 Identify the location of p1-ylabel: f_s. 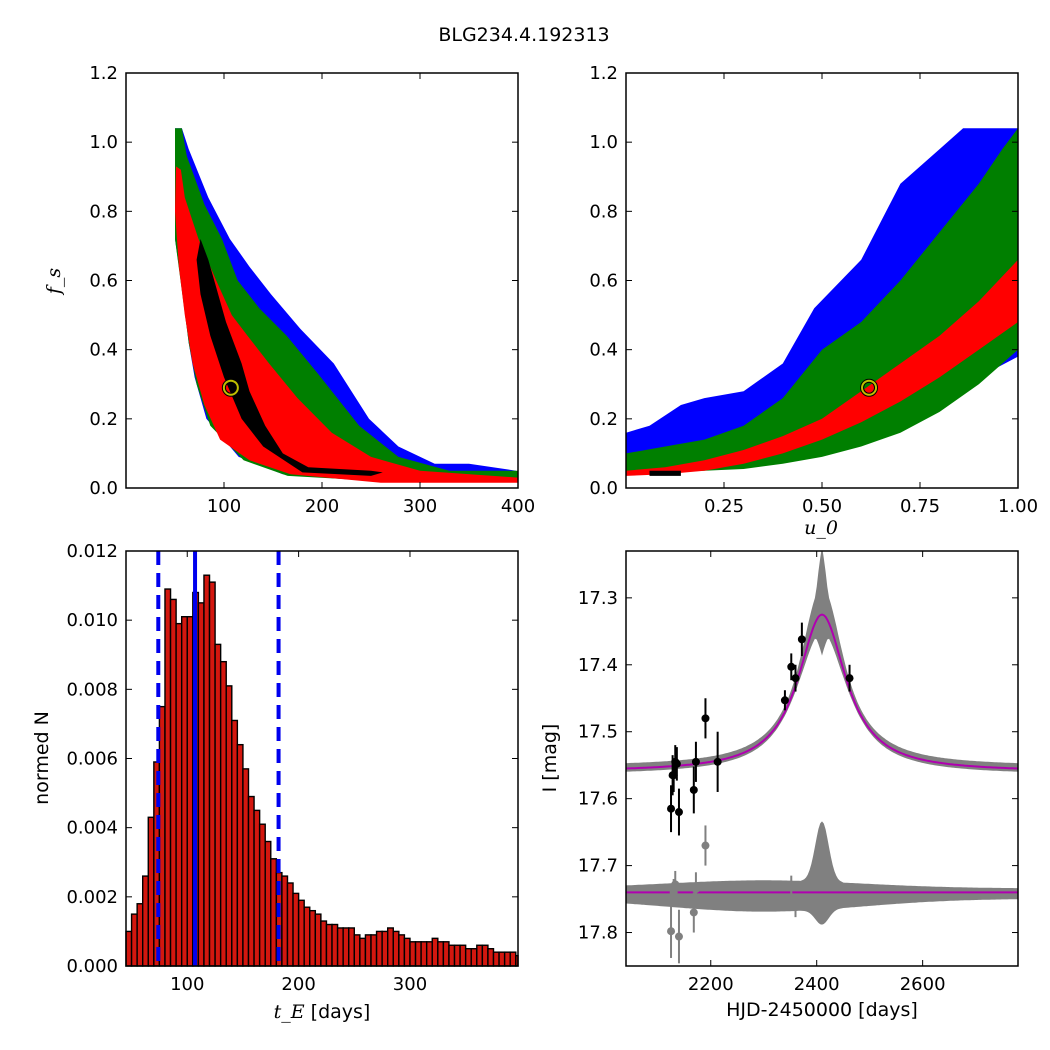
(54, 282).